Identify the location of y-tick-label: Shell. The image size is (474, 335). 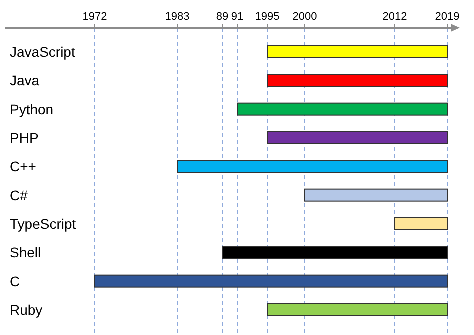
(26, 252).